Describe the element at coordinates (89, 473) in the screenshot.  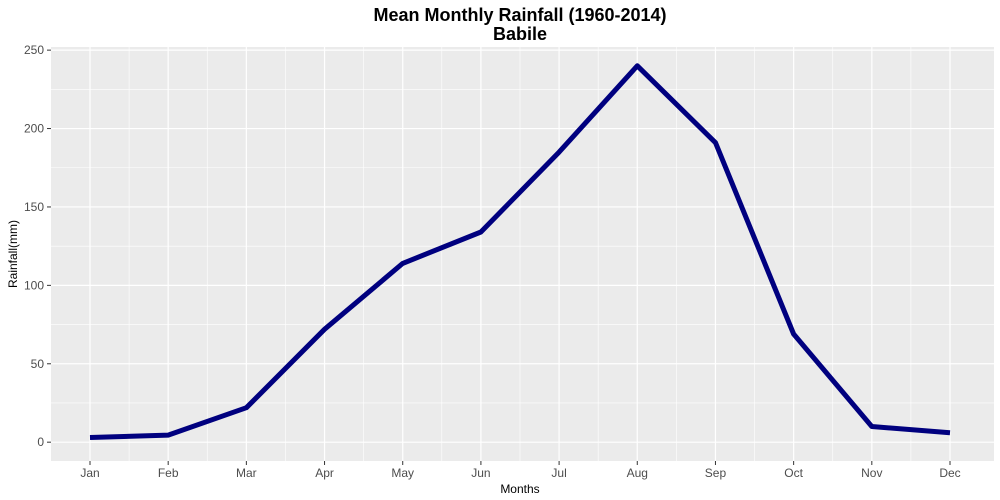
I see `x-tick-label: Jan` at that location.